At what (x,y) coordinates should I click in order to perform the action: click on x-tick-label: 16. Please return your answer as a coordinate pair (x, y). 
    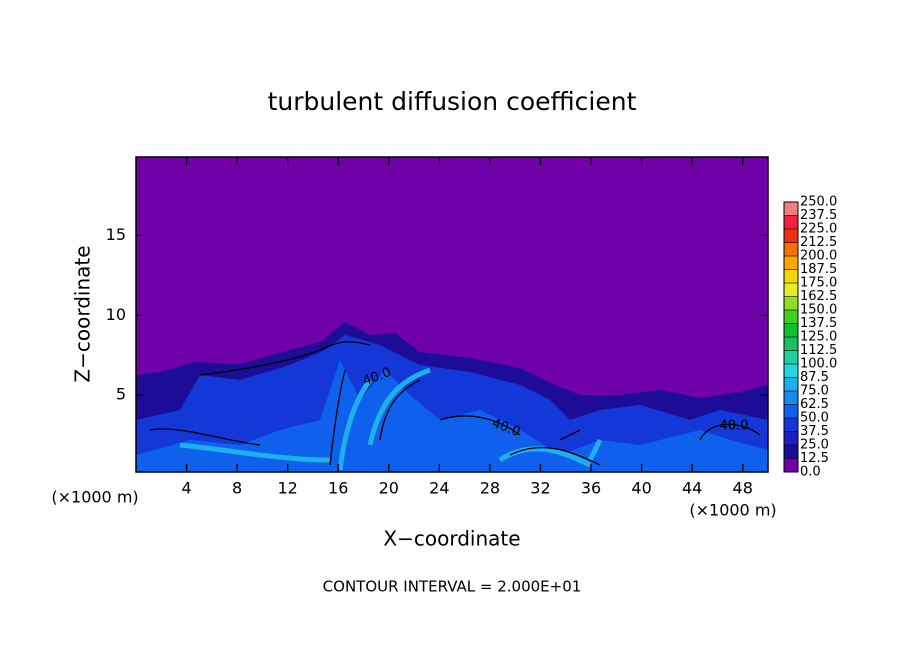
    Looking at the image, I should click on (338, 488).